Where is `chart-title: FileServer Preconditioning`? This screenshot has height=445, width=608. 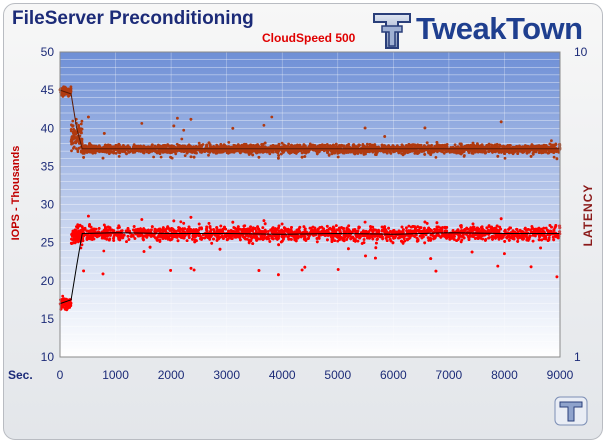 chart-title: FileServer Preconditioning is located at coordinates (133, 18).